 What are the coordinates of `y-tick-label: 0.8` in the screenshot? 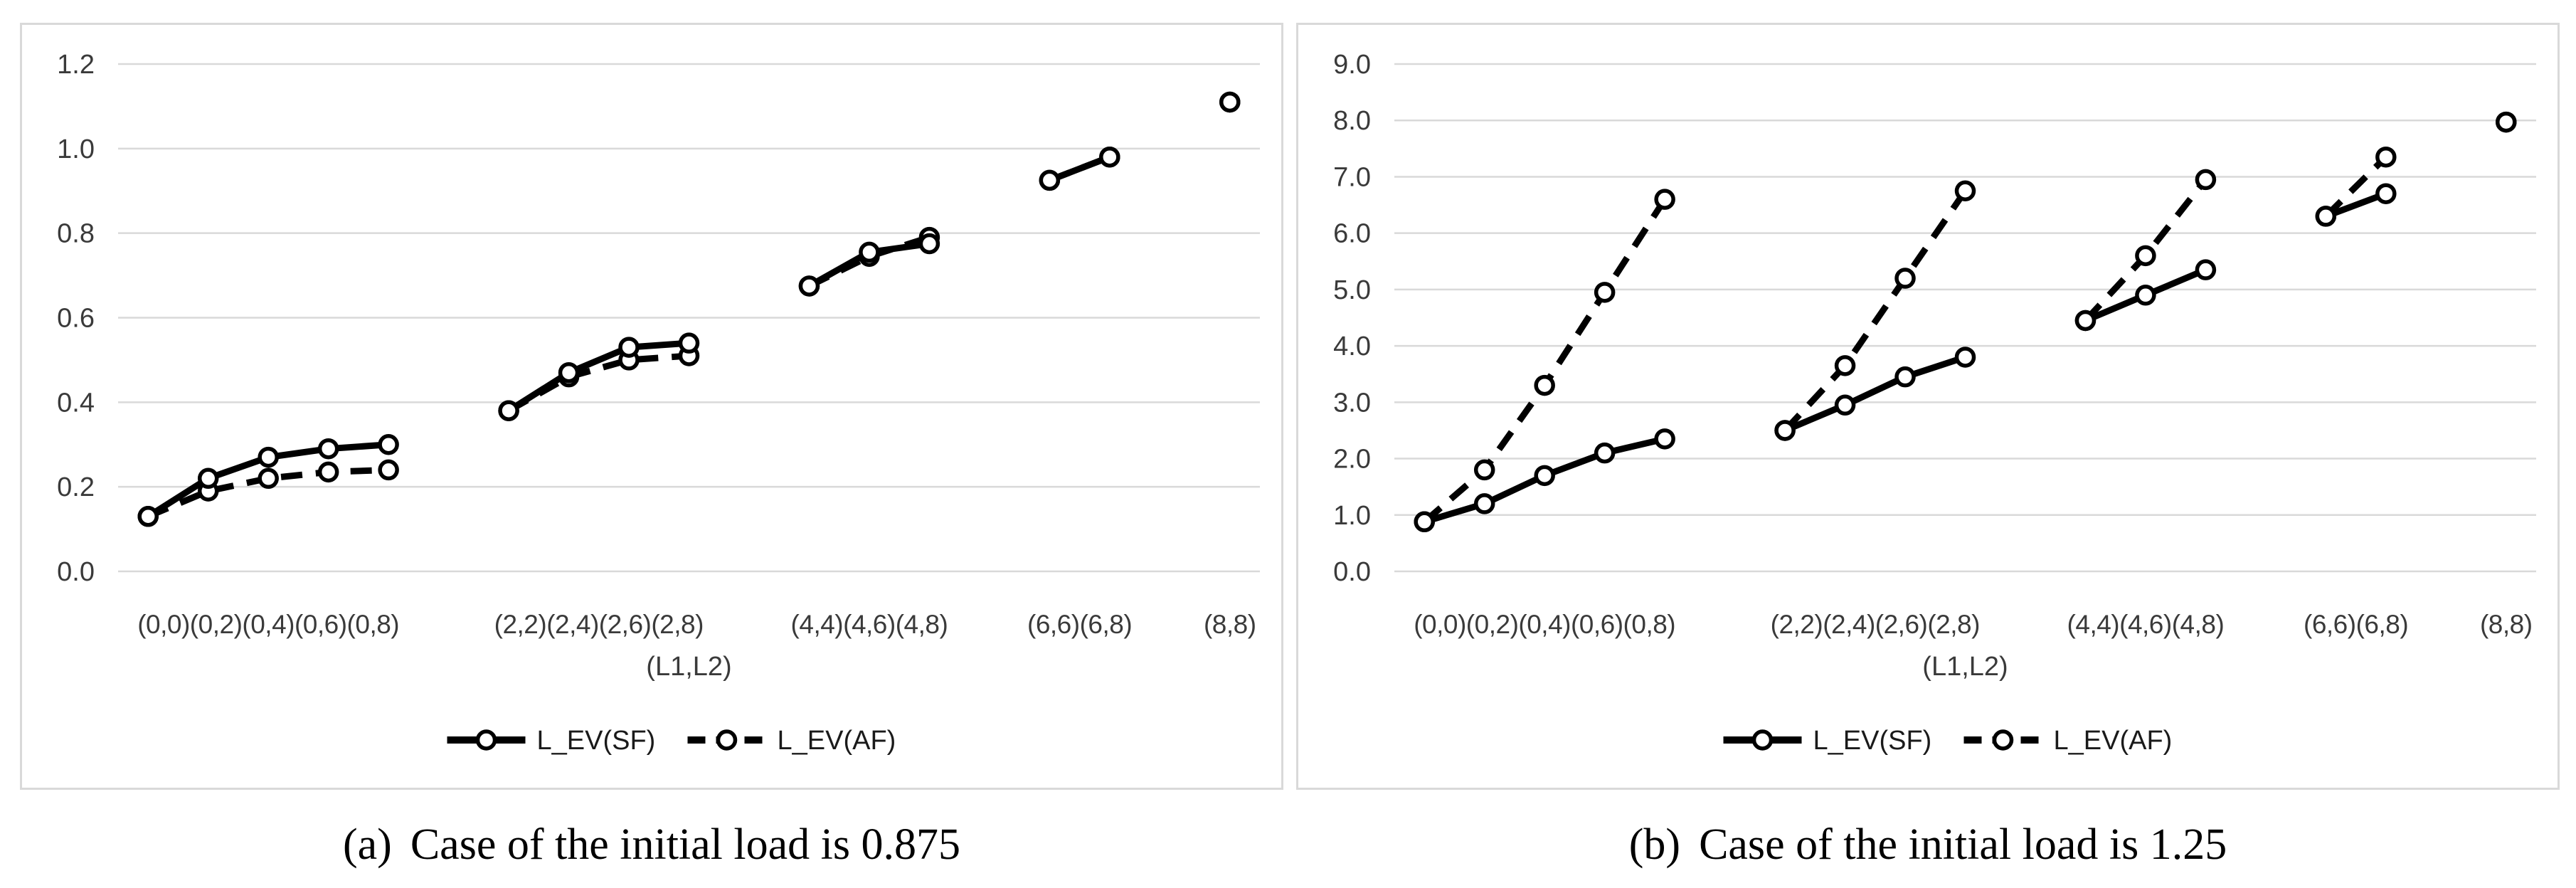 It's located at (76, 234).